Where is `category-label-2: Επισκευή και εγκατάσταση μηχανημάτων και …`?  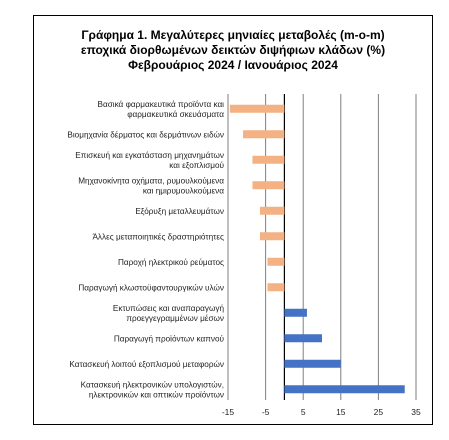
category-label-2: Επισκευή και εγκατάσταση μηχανημάτων και … is located at coordinates (149, 160).